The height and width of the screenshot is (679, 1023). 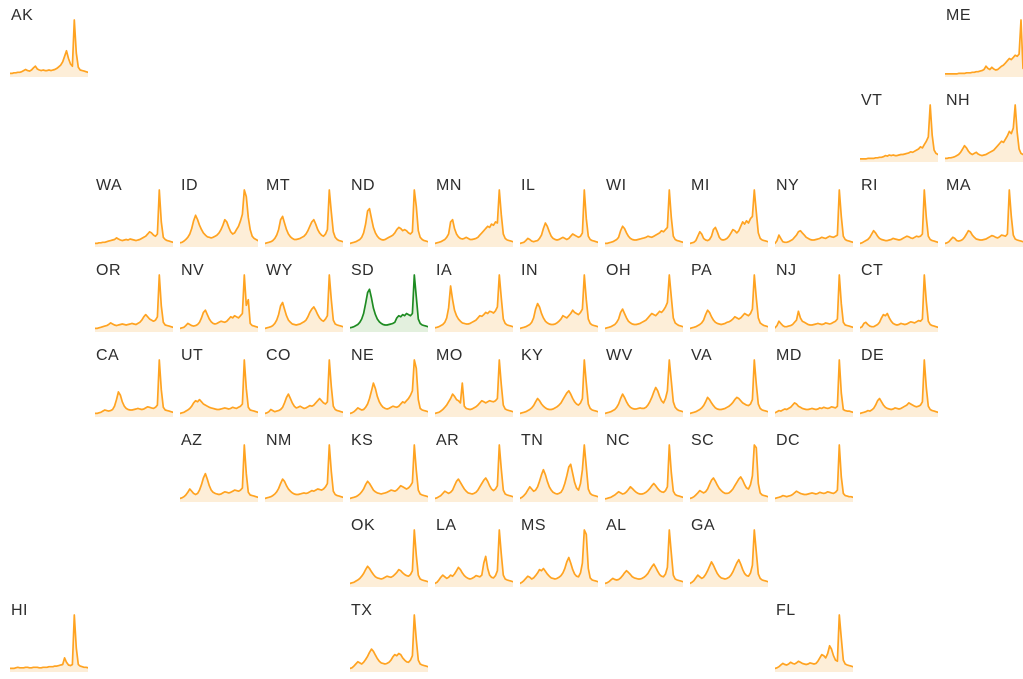 I want to click on state-label: MS, so click(x=533, y=525).